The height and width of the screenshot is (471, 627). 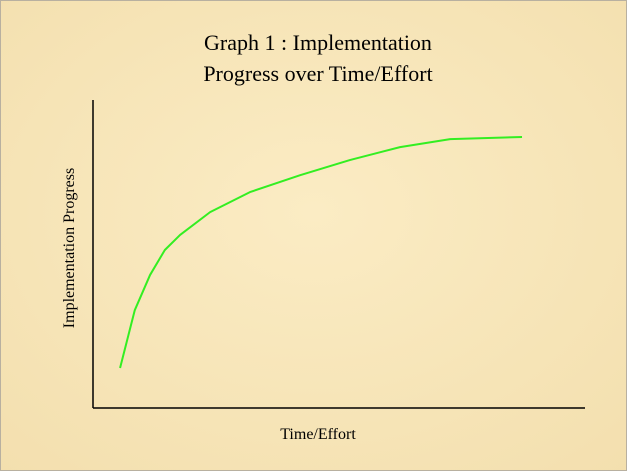 I want to click on chart-title: Progress over Time/Effort, so click(x=317, y=73).